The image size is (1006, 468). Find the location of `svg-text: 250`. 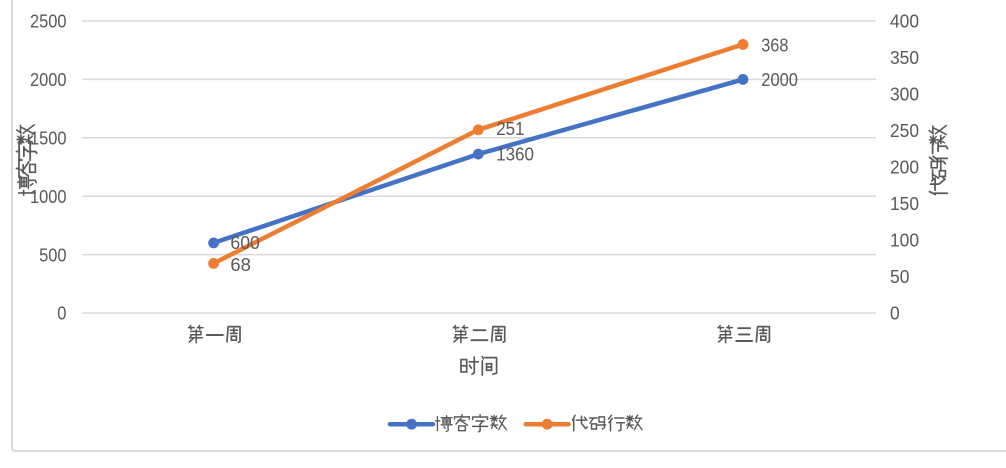

svg-text: 250 is located at coordinates (904, 130).